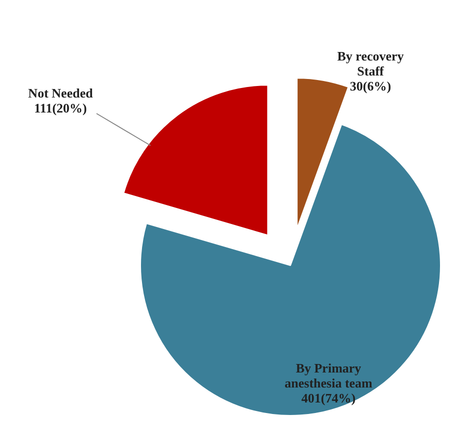 The height and width of the screenshot is (426, 474). What do you see at coordinates (328, 375) in the screenshot?
I see `slice-label: By Primary anesthesia team` at bounding box center [328, 375].